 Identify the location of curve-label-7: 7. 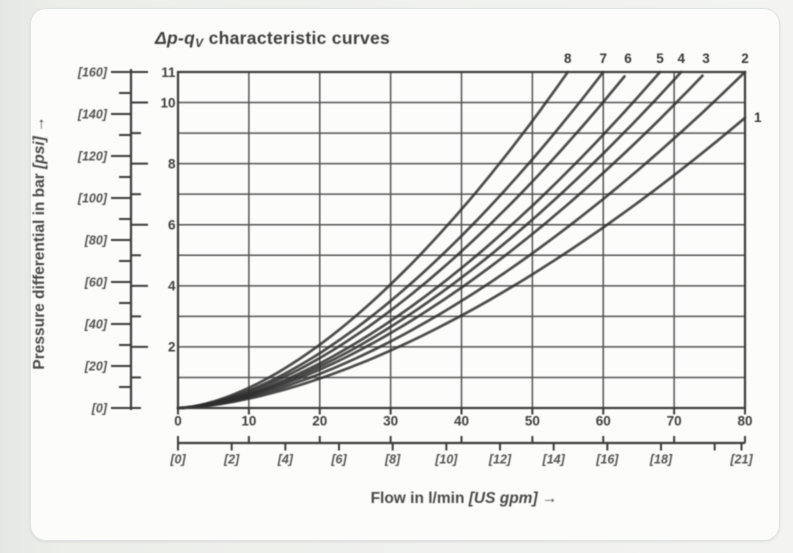
(603, 58).